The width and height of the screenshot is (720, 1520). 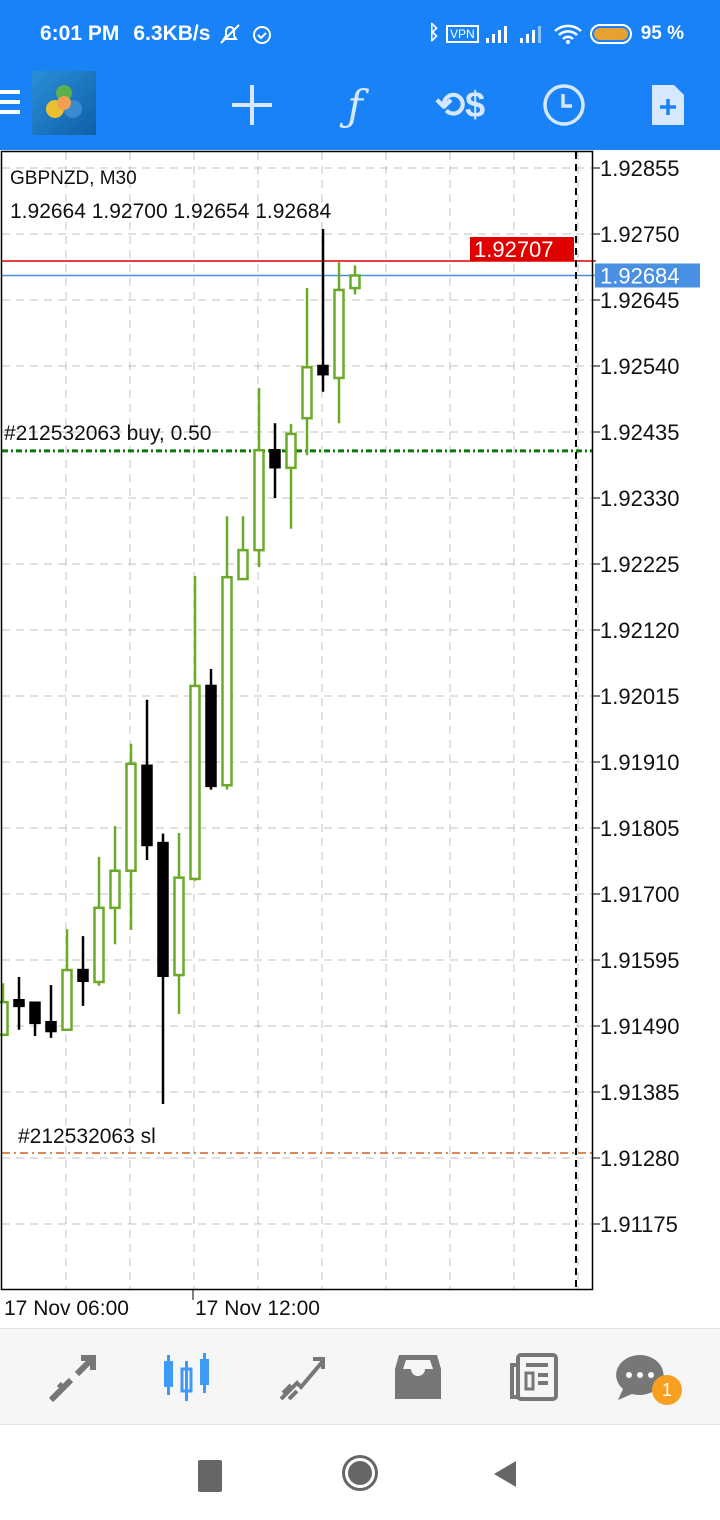 What do you see at coordinates (610, 33) in the screenshot?
I see `battery-icon` at bounding box center [610, 33].